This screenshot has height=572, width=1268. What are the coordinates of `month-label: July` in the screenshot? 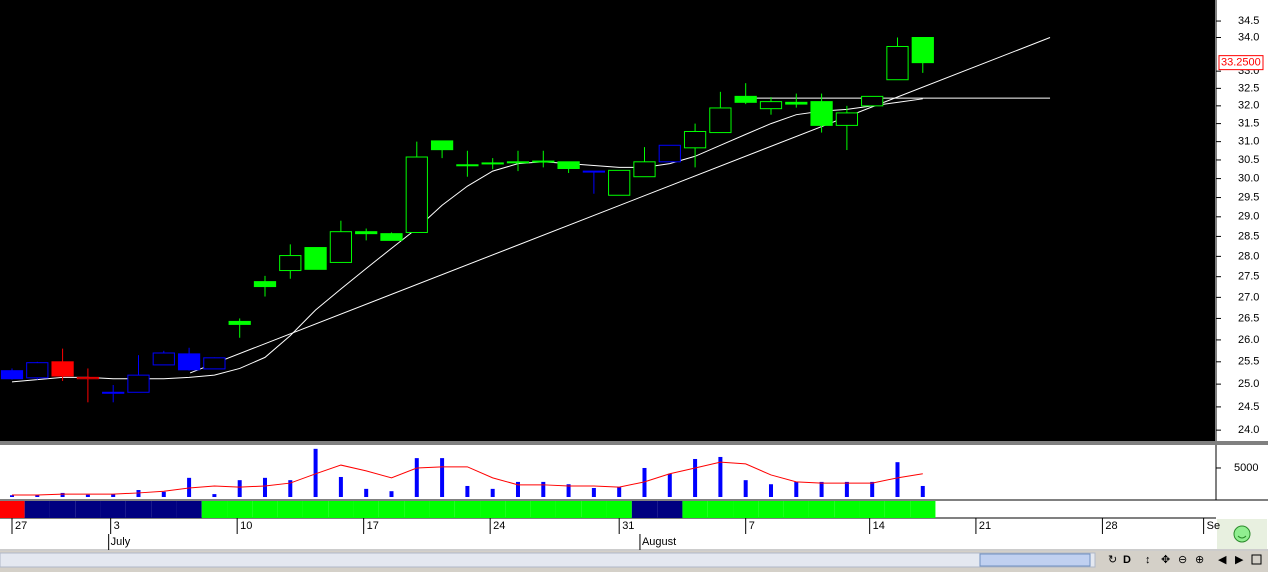 It's located at (121, 542).